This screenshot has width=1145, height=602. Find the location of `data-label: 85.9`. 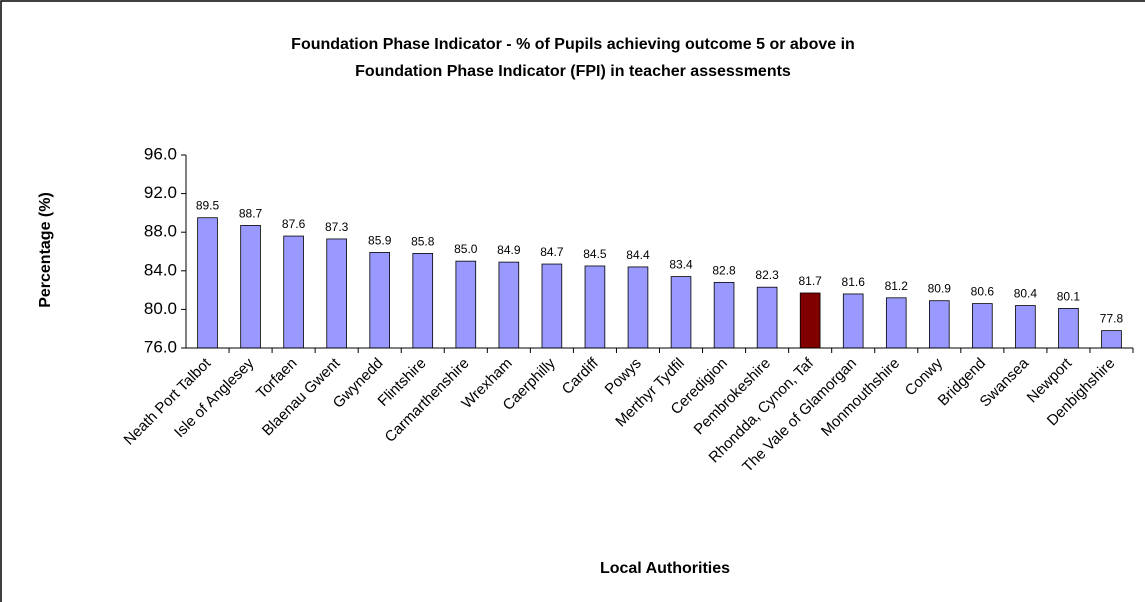

data-label: 85.9 is located at coordinates (380, 240).